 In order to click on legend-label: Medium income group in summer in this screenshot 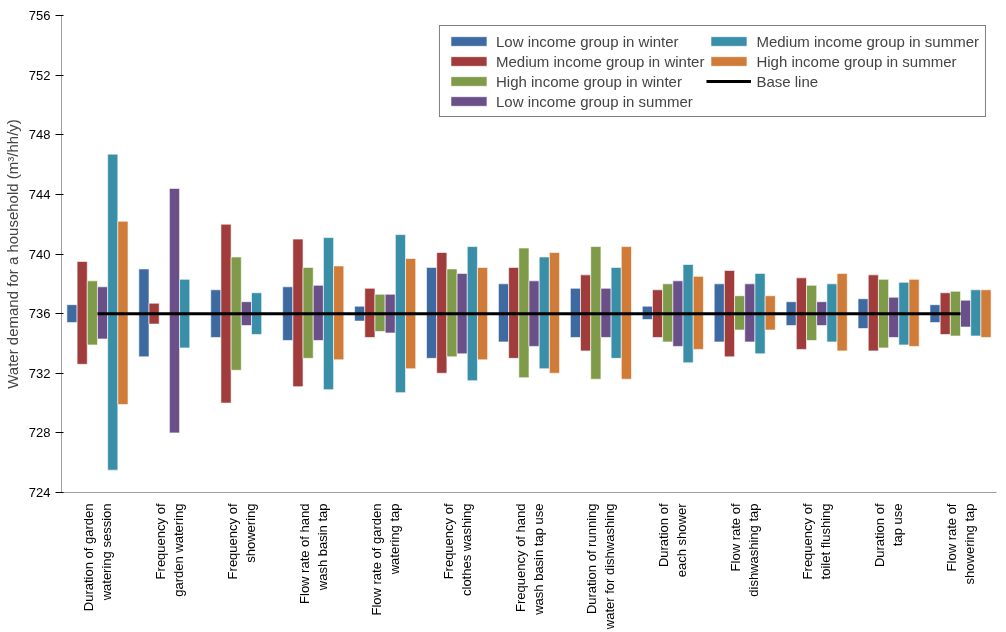, I will do `click(867, 41)`.